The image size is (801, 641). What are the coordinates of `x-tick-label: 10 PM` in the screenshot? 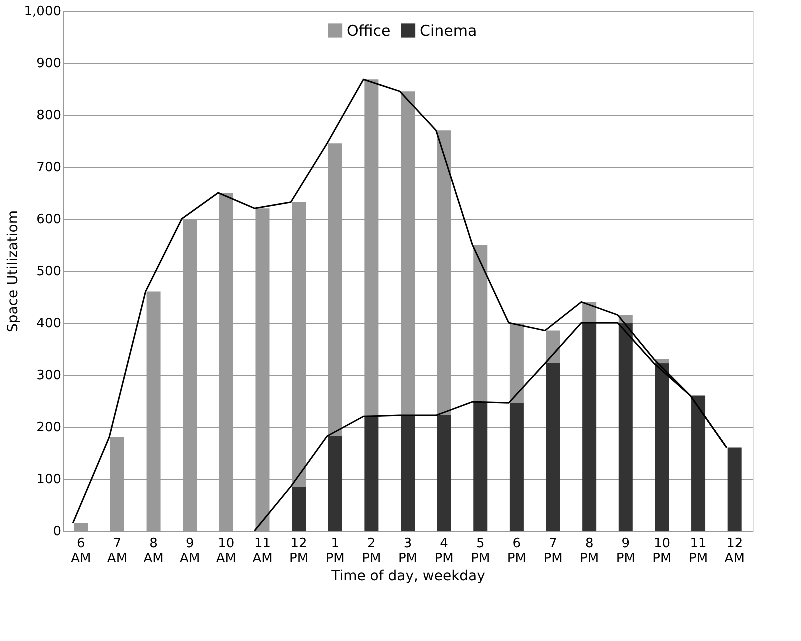 It's located at (662, 551).